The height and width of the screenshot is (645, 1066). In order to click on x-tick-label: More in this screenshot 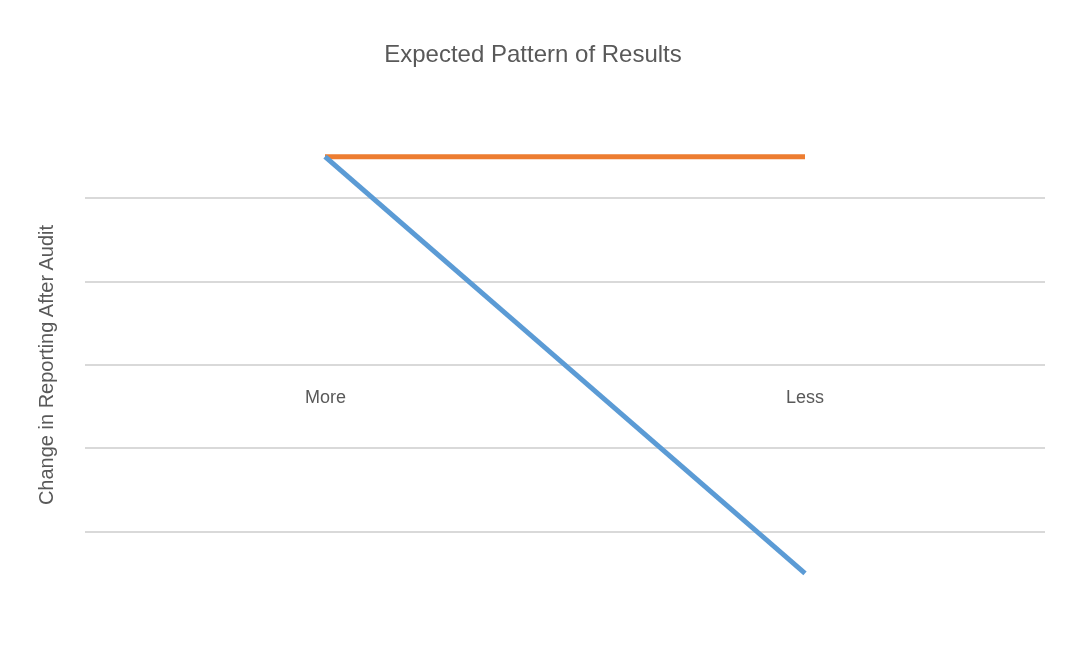, I will do `click(326, 397)`.